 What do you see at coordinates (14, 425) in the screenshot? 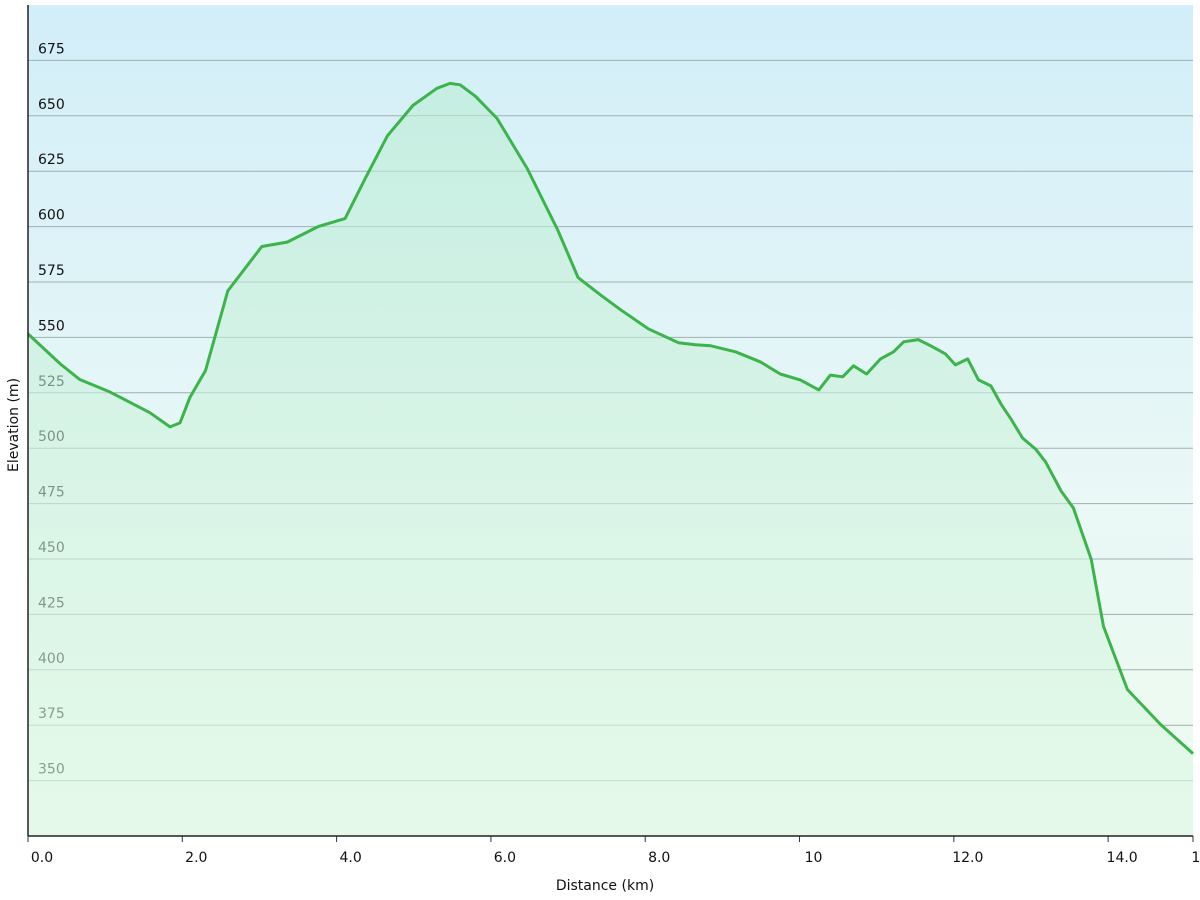
I see `y-axis-label: Elevation (m)` at bounding box center [14, 425].